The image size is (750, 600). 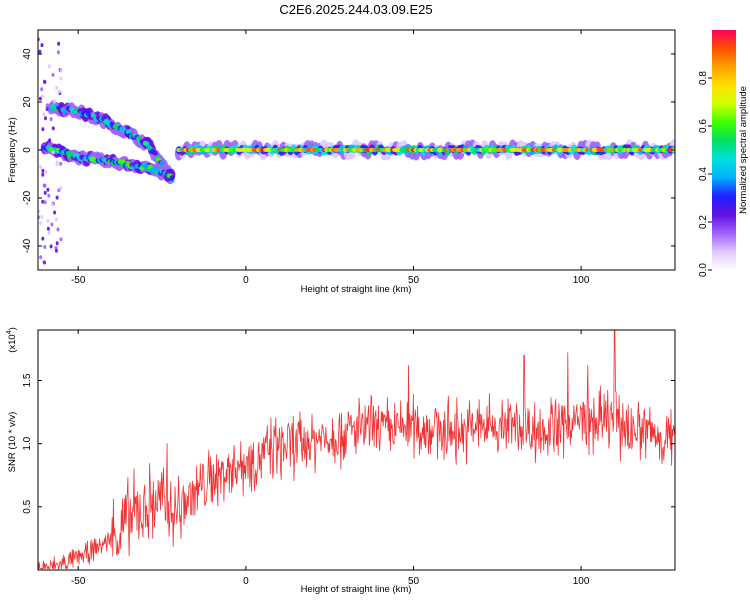 What do you see at coordinates (703, 126) in the screenshot?
I see `colorbar-tick-label: 0.6` at bounding box center [703, 126].